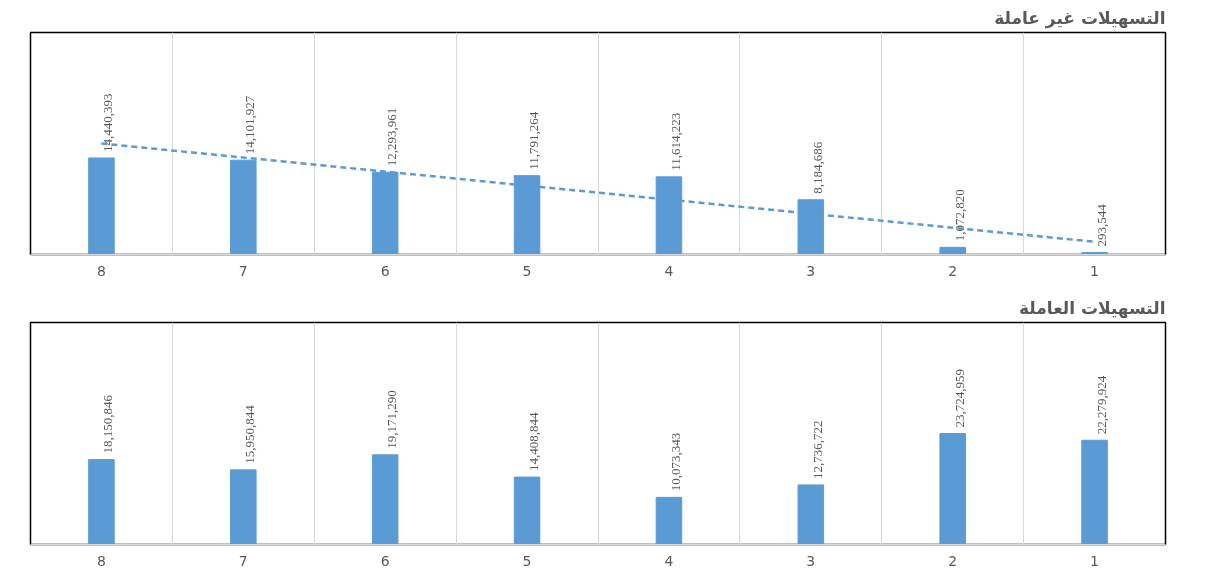 The width and height of the screenshot is (1205, 572). I want to click on data-label: 18,150,846, so click(108, 424).